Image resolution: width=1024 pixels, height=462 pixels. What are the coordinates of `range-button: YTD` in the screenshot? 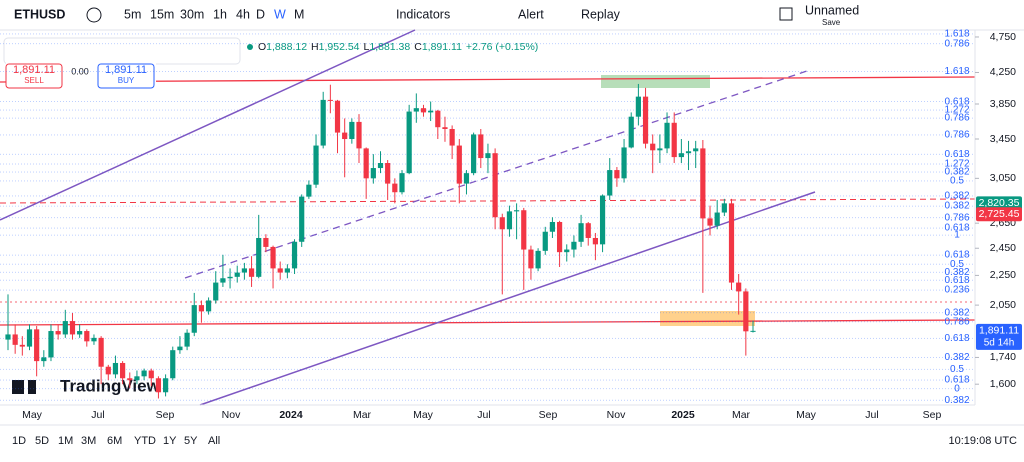 It's located at (145, 441).